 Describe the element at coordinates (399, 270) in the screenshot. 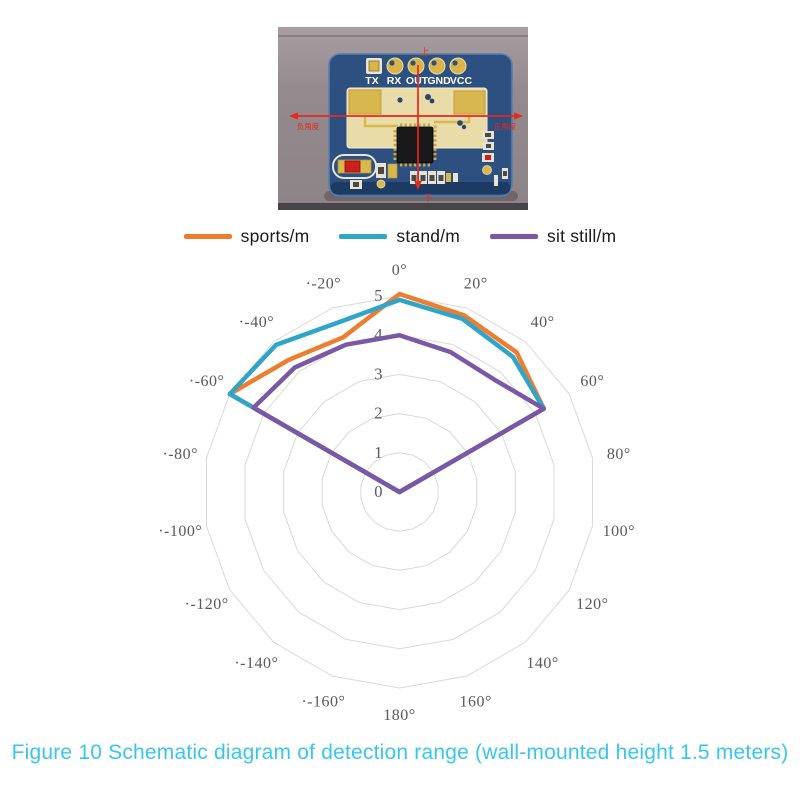

I see `angle-label: 0°` at that location.